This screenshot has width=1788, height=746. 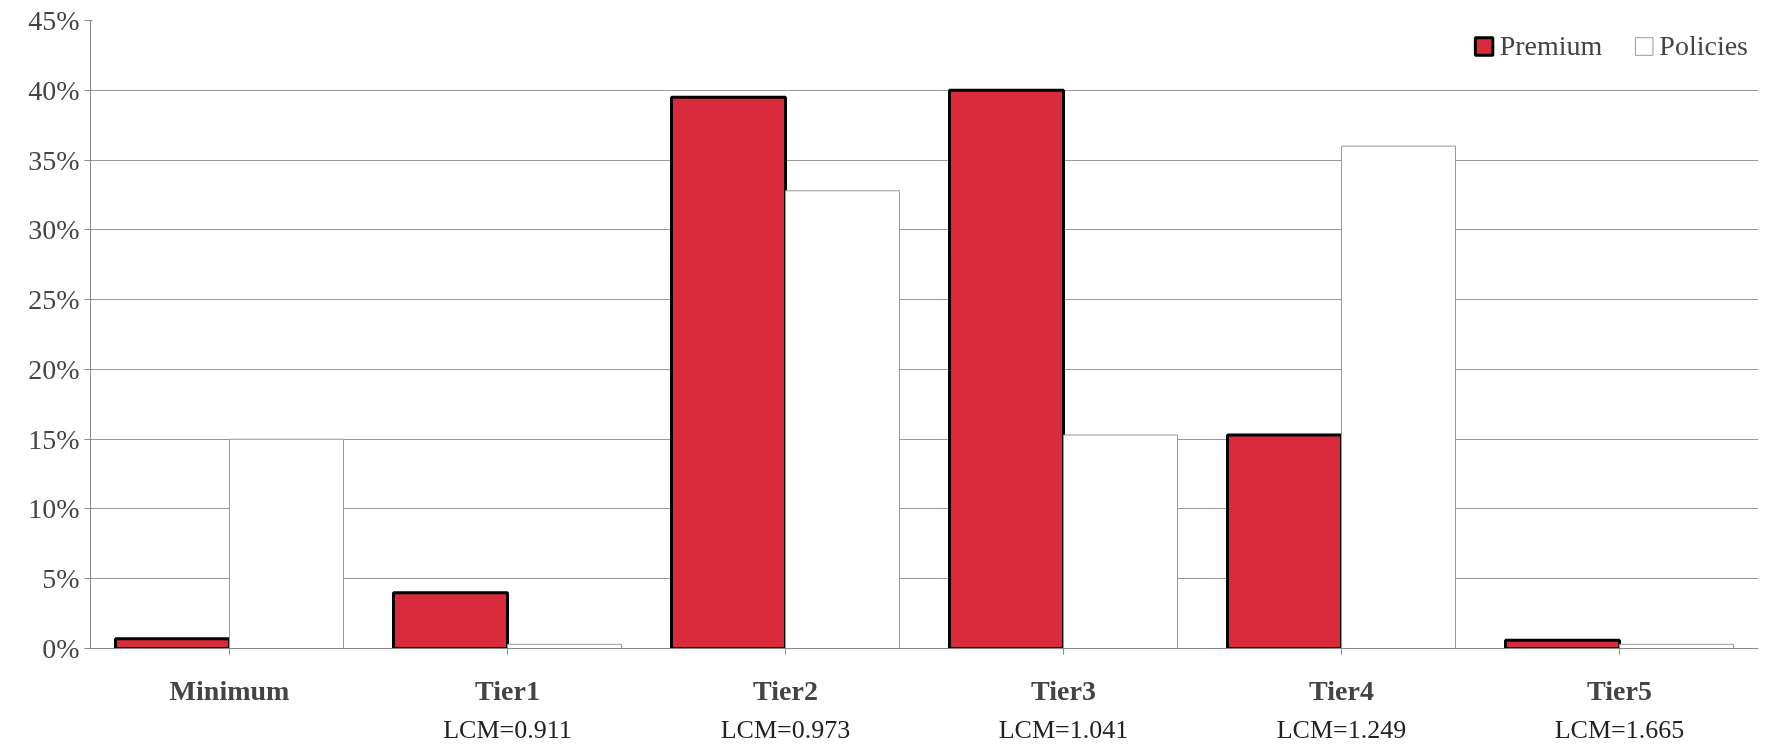 What do you see at coordinates (1619, 729) in the screenshot?
I see `text: LCM=1.665` at bounding box center [1619, 729].